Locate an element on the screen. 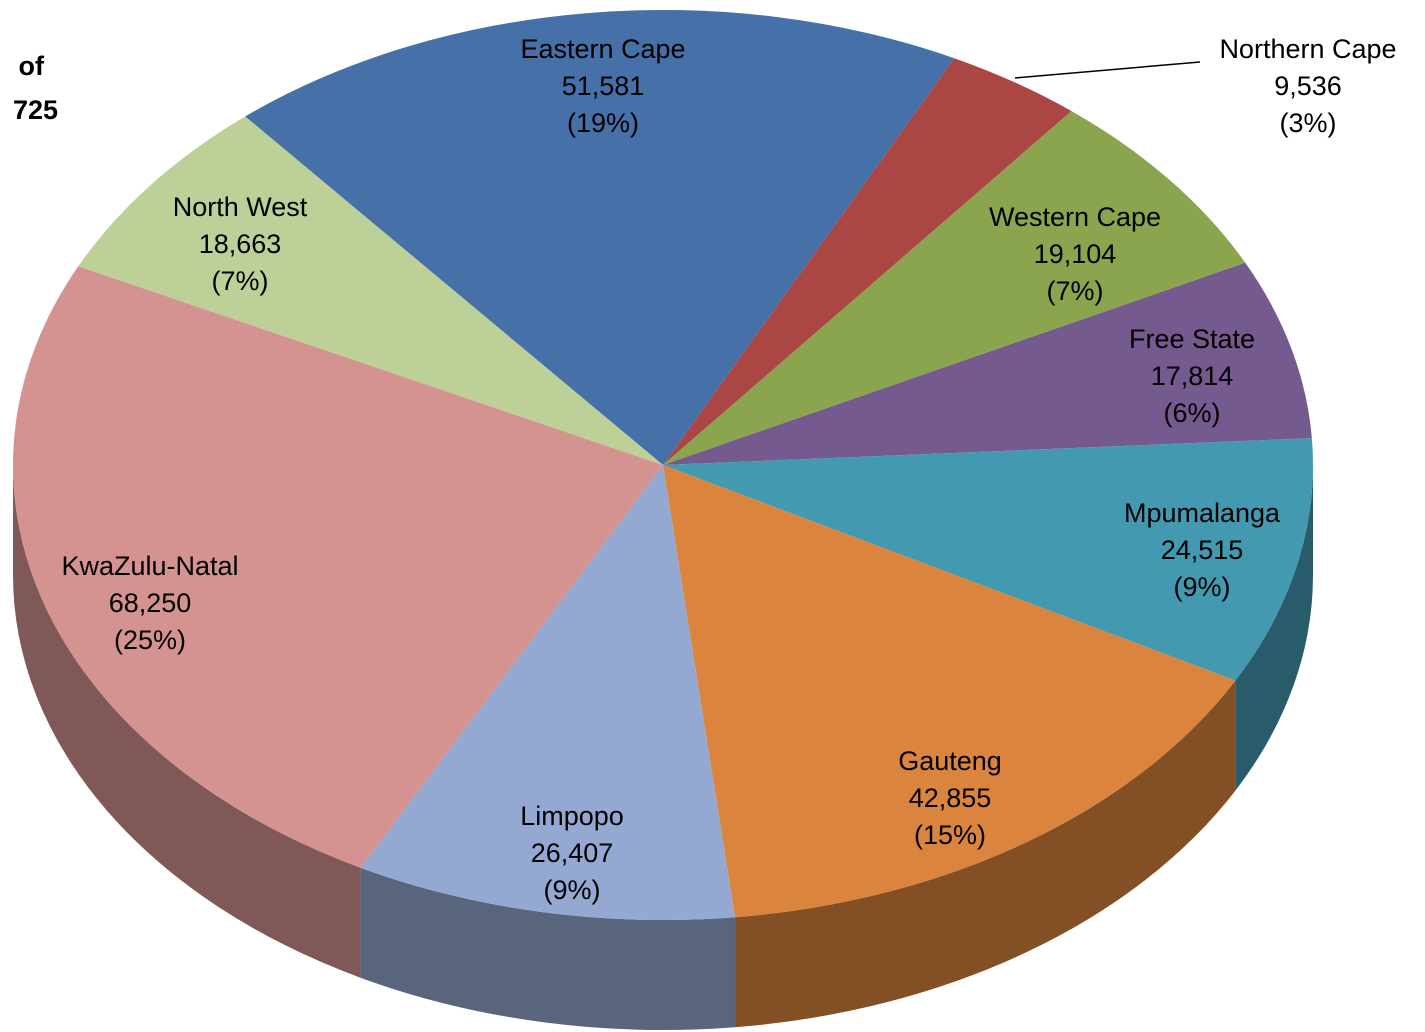  value-label: 26,407 is located at coordinates (572, 853).